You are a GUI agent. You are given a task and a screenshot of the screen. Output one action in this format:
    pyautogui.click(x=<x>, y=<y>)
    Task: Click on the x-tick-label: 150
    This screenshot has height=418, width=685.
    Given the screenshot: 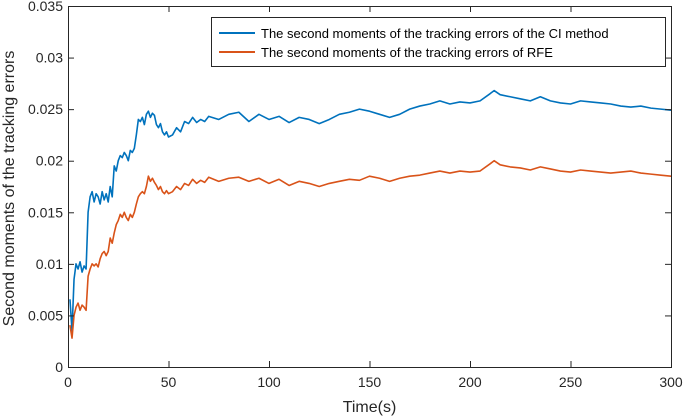 What is the action you would take?
    pyautogui.click(x=370, y=382)
    